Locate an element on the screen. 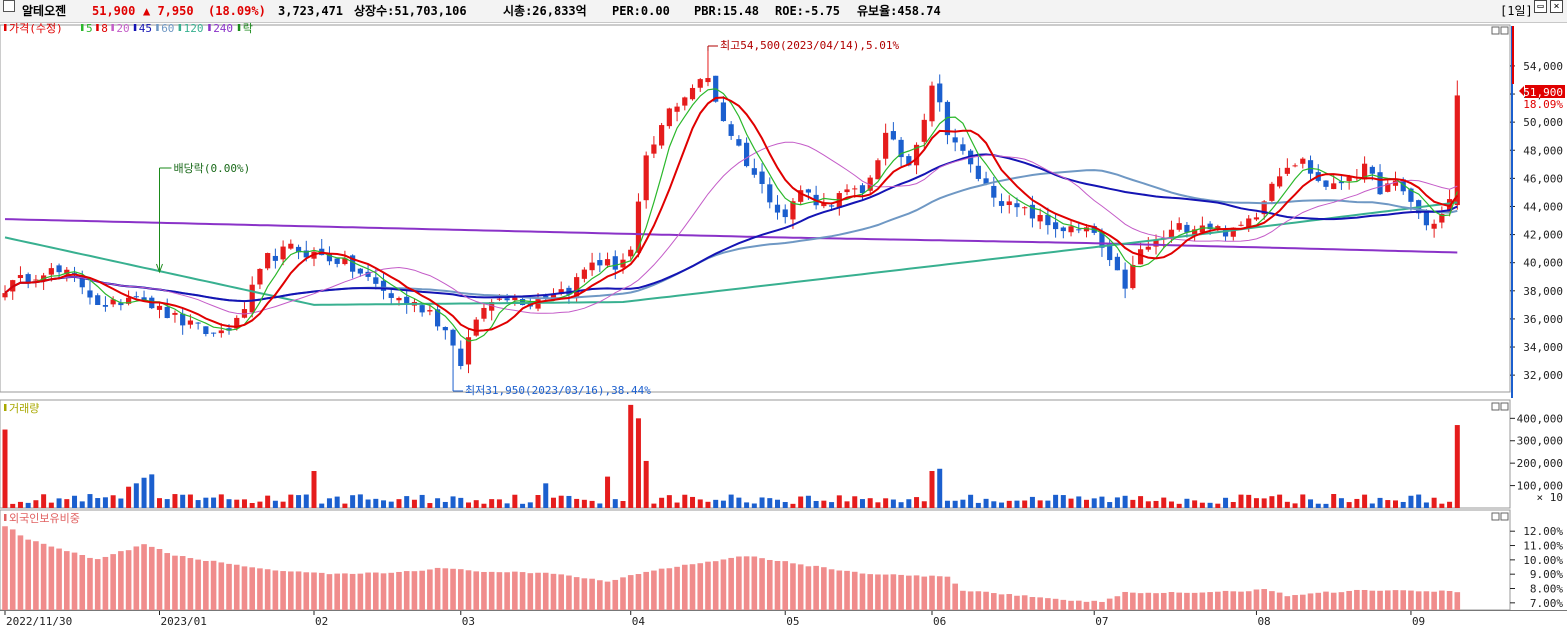  legend-swatch is located at coordinates (180, 27).